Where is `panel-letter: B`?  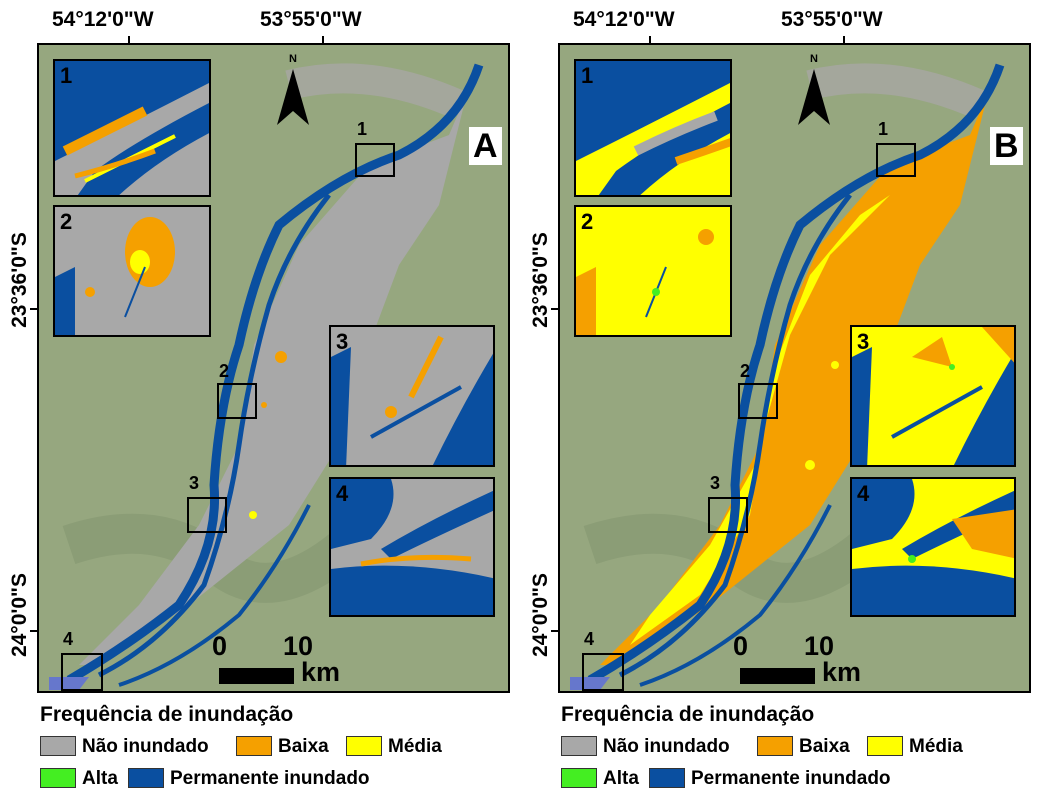 panel-letter: B is located at coordinates (1006, 146).